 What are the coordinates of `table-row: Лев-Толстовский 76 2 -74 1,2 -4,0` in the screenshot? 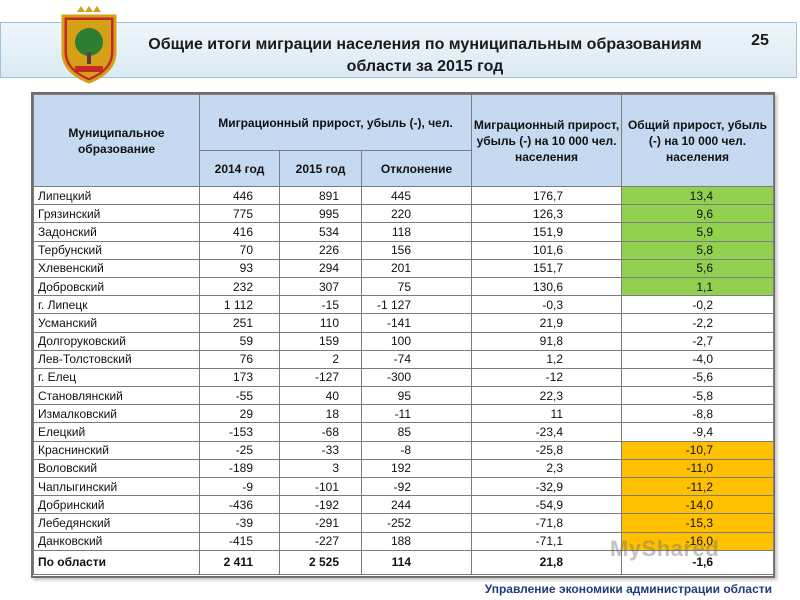 It's located at (404, 359).